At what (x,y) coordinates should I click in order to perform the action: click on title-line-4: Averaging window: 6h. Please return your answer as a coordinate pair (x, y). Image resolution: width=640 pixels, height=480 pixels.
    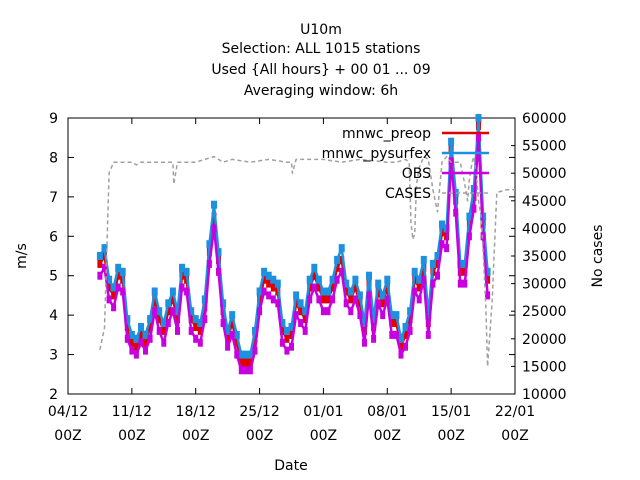
    Looking at the image, I should click on (321, 91).